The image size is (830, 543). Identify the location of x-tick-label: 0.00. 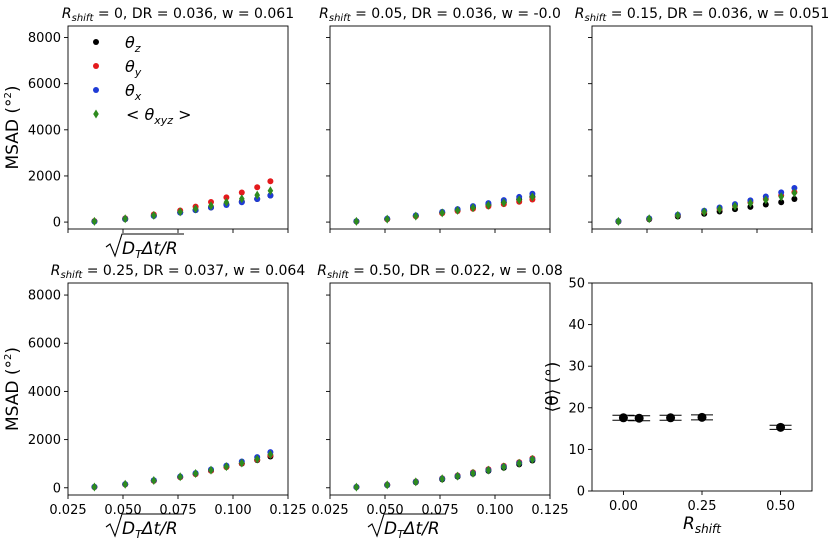
(623, 506).